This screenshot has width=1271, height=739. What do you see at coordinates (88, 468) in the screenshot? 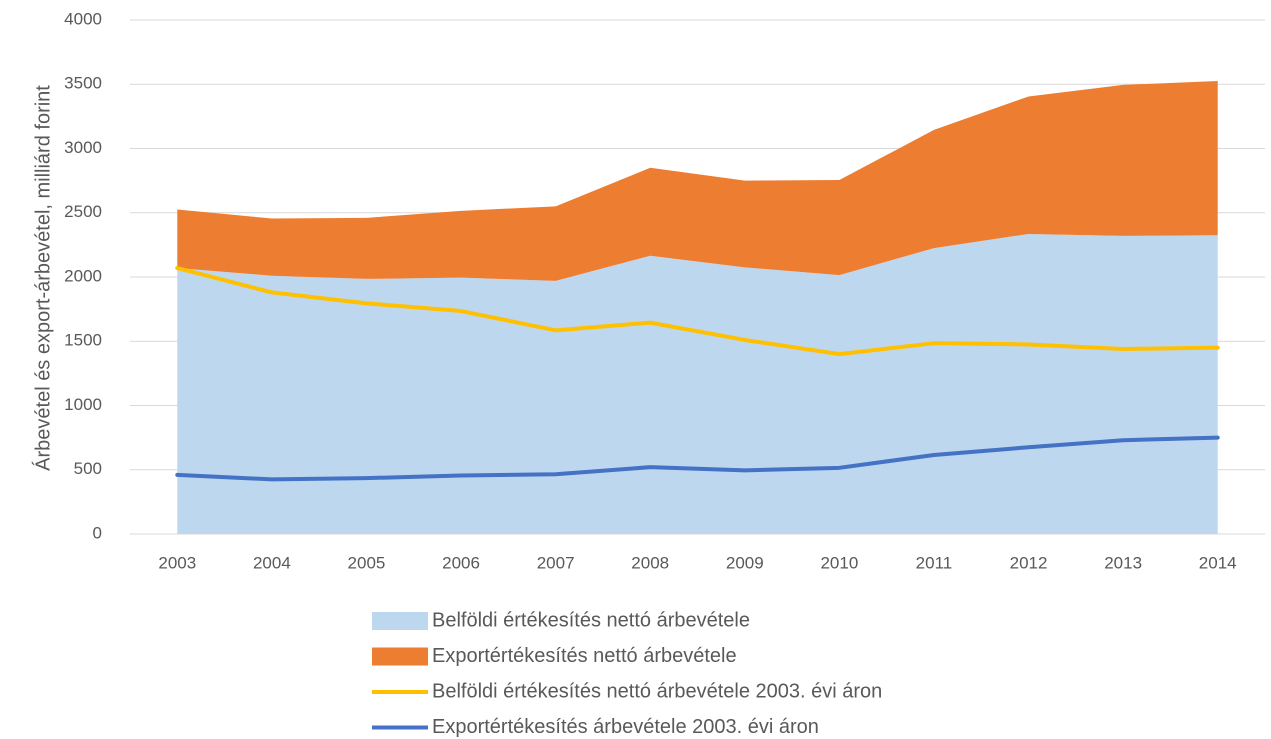
I see `y-tick-label: 500` at bounding box center [88, 468].